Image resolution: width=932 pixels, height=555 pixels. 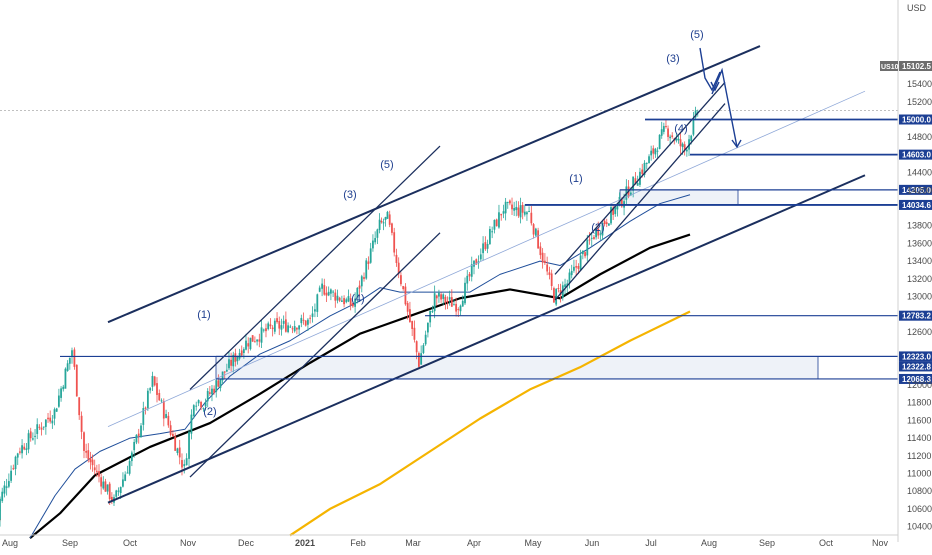 What do you see at coordinates (715, 86) in the screenshot?
I see `projection-arrowhead-small` at bounding box center [715, 86].